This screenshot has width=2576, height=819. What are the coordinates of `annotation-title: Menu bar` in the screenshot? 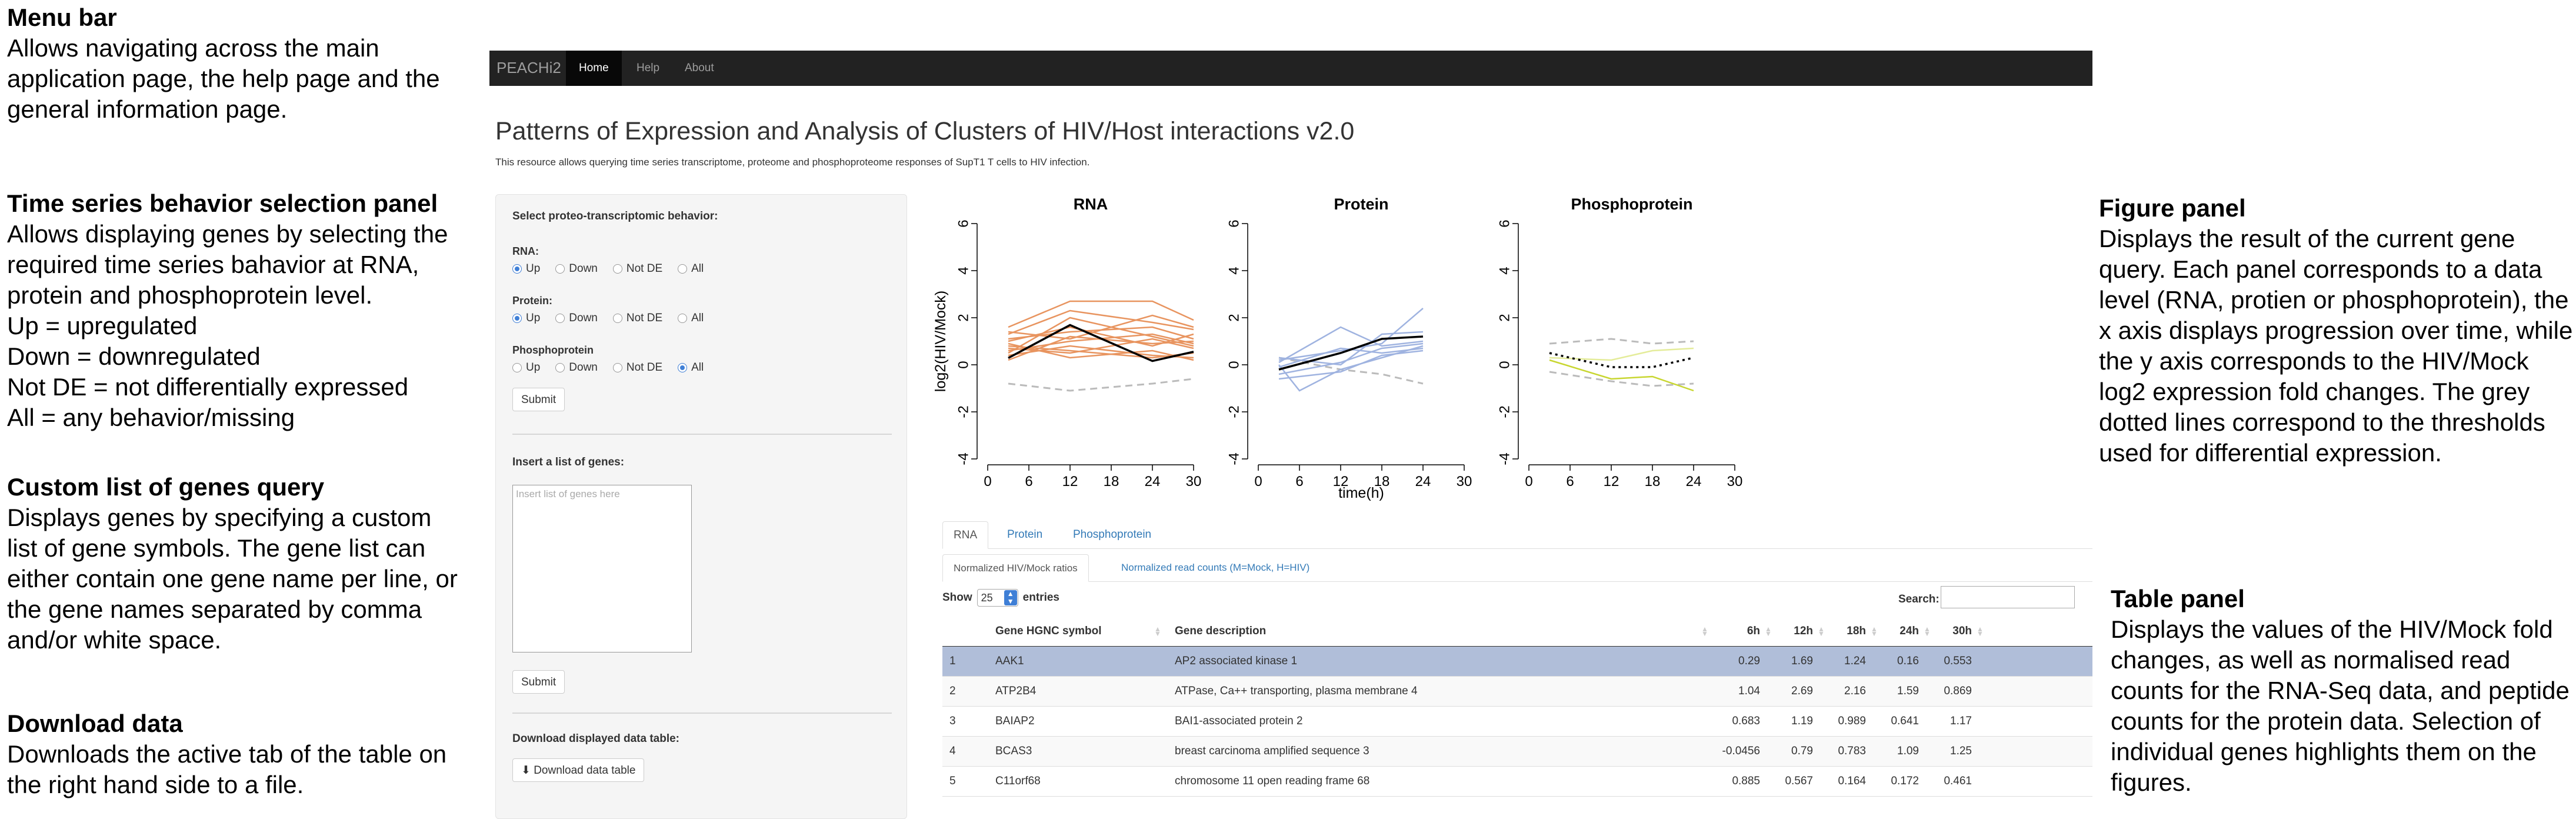 It's located at (62, 17).